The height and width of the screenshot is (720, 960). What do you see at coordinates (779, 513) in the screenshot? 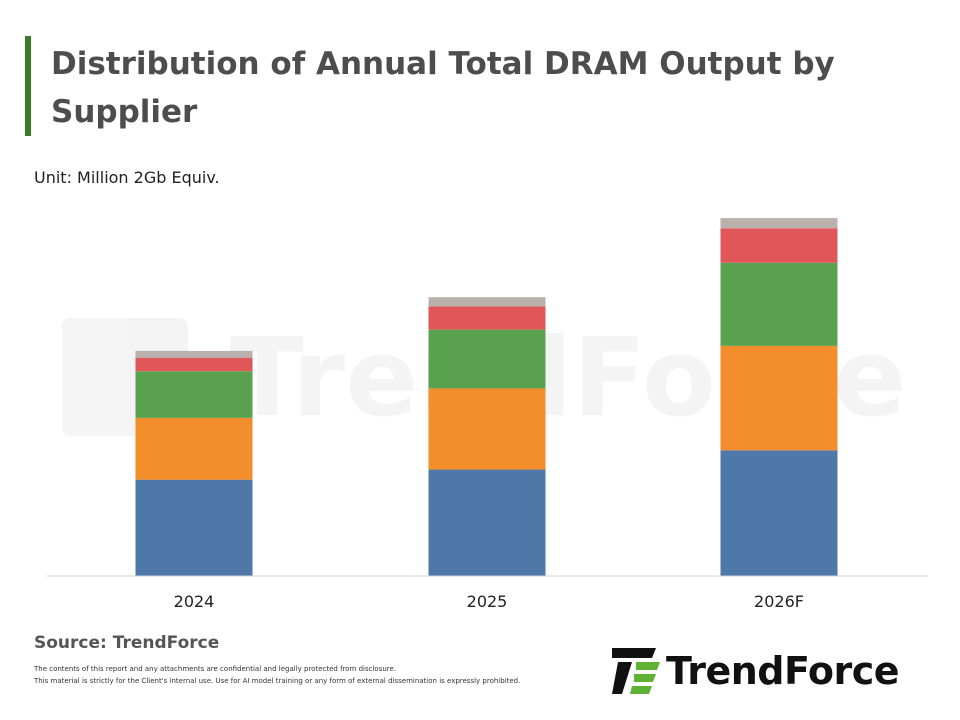
I see `bar-segment-2026F-s1` at bounding box center [779, 513].